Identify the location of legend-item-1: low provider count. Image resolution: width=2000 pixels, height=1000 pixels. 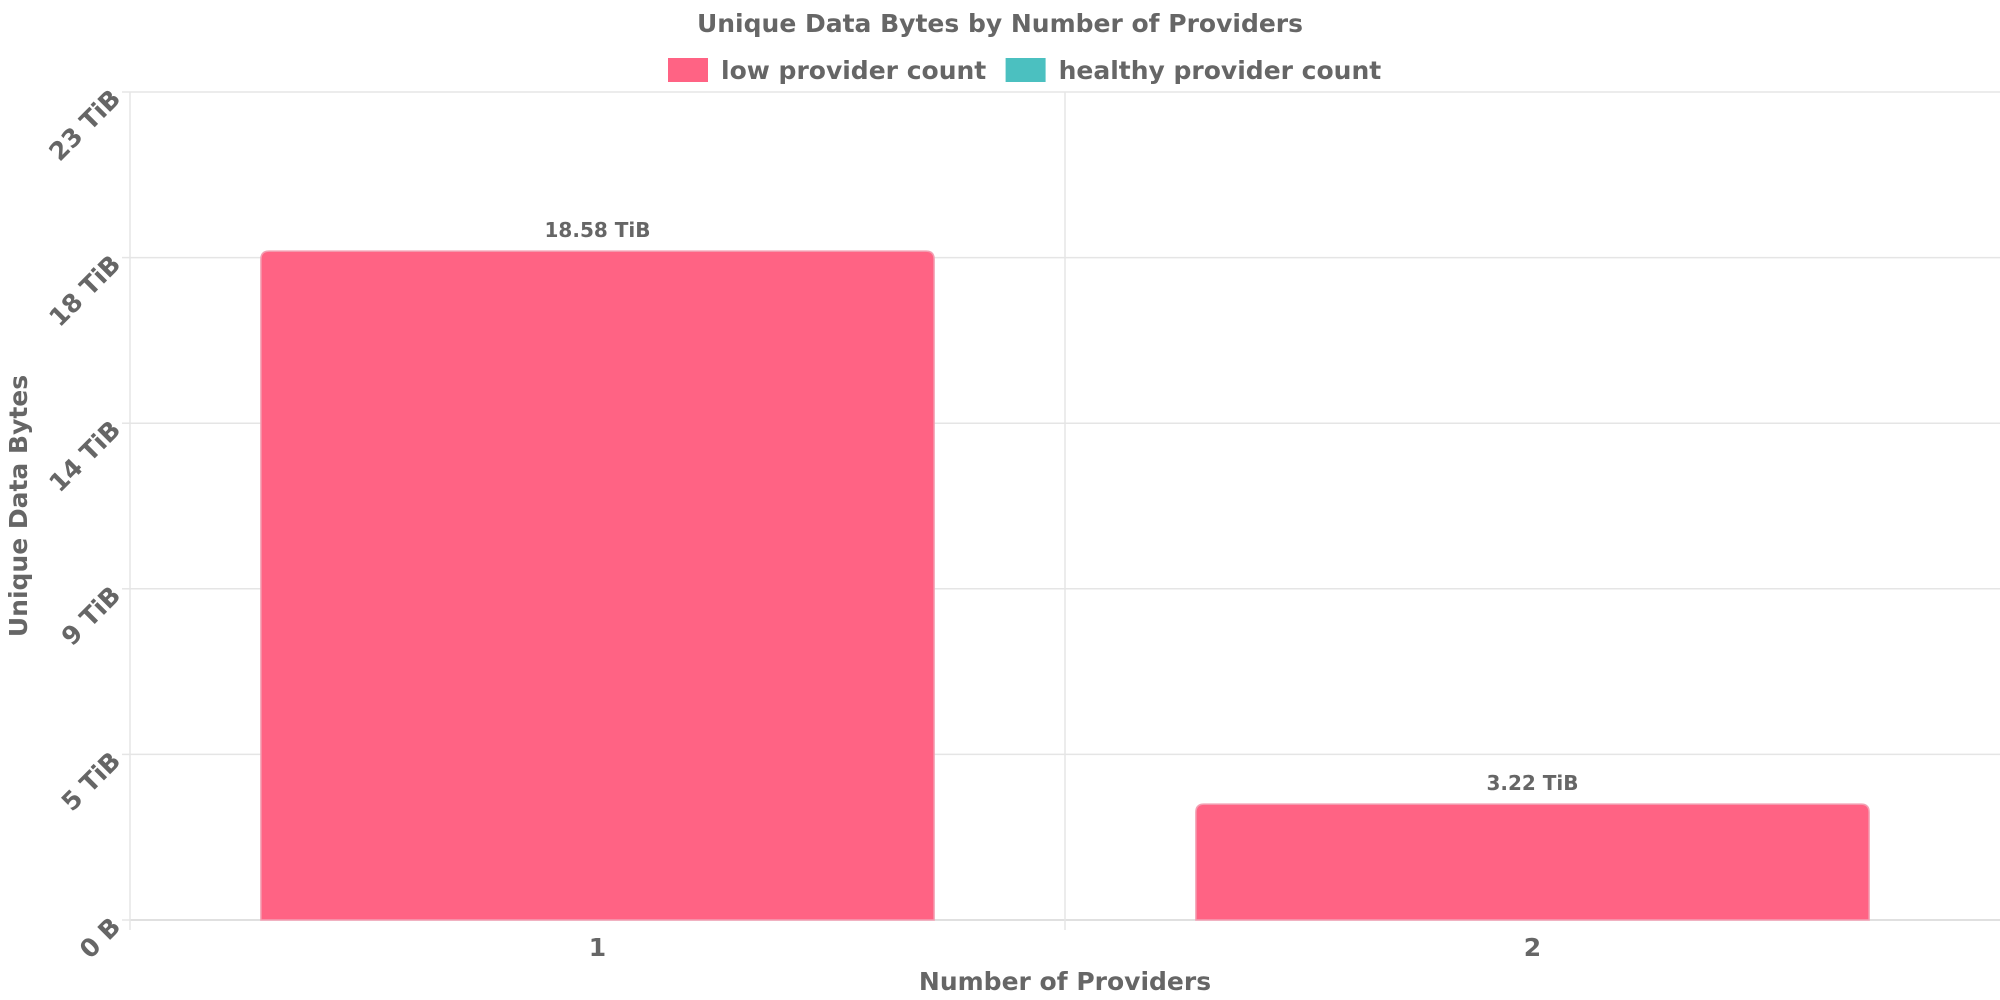
(827, 70).